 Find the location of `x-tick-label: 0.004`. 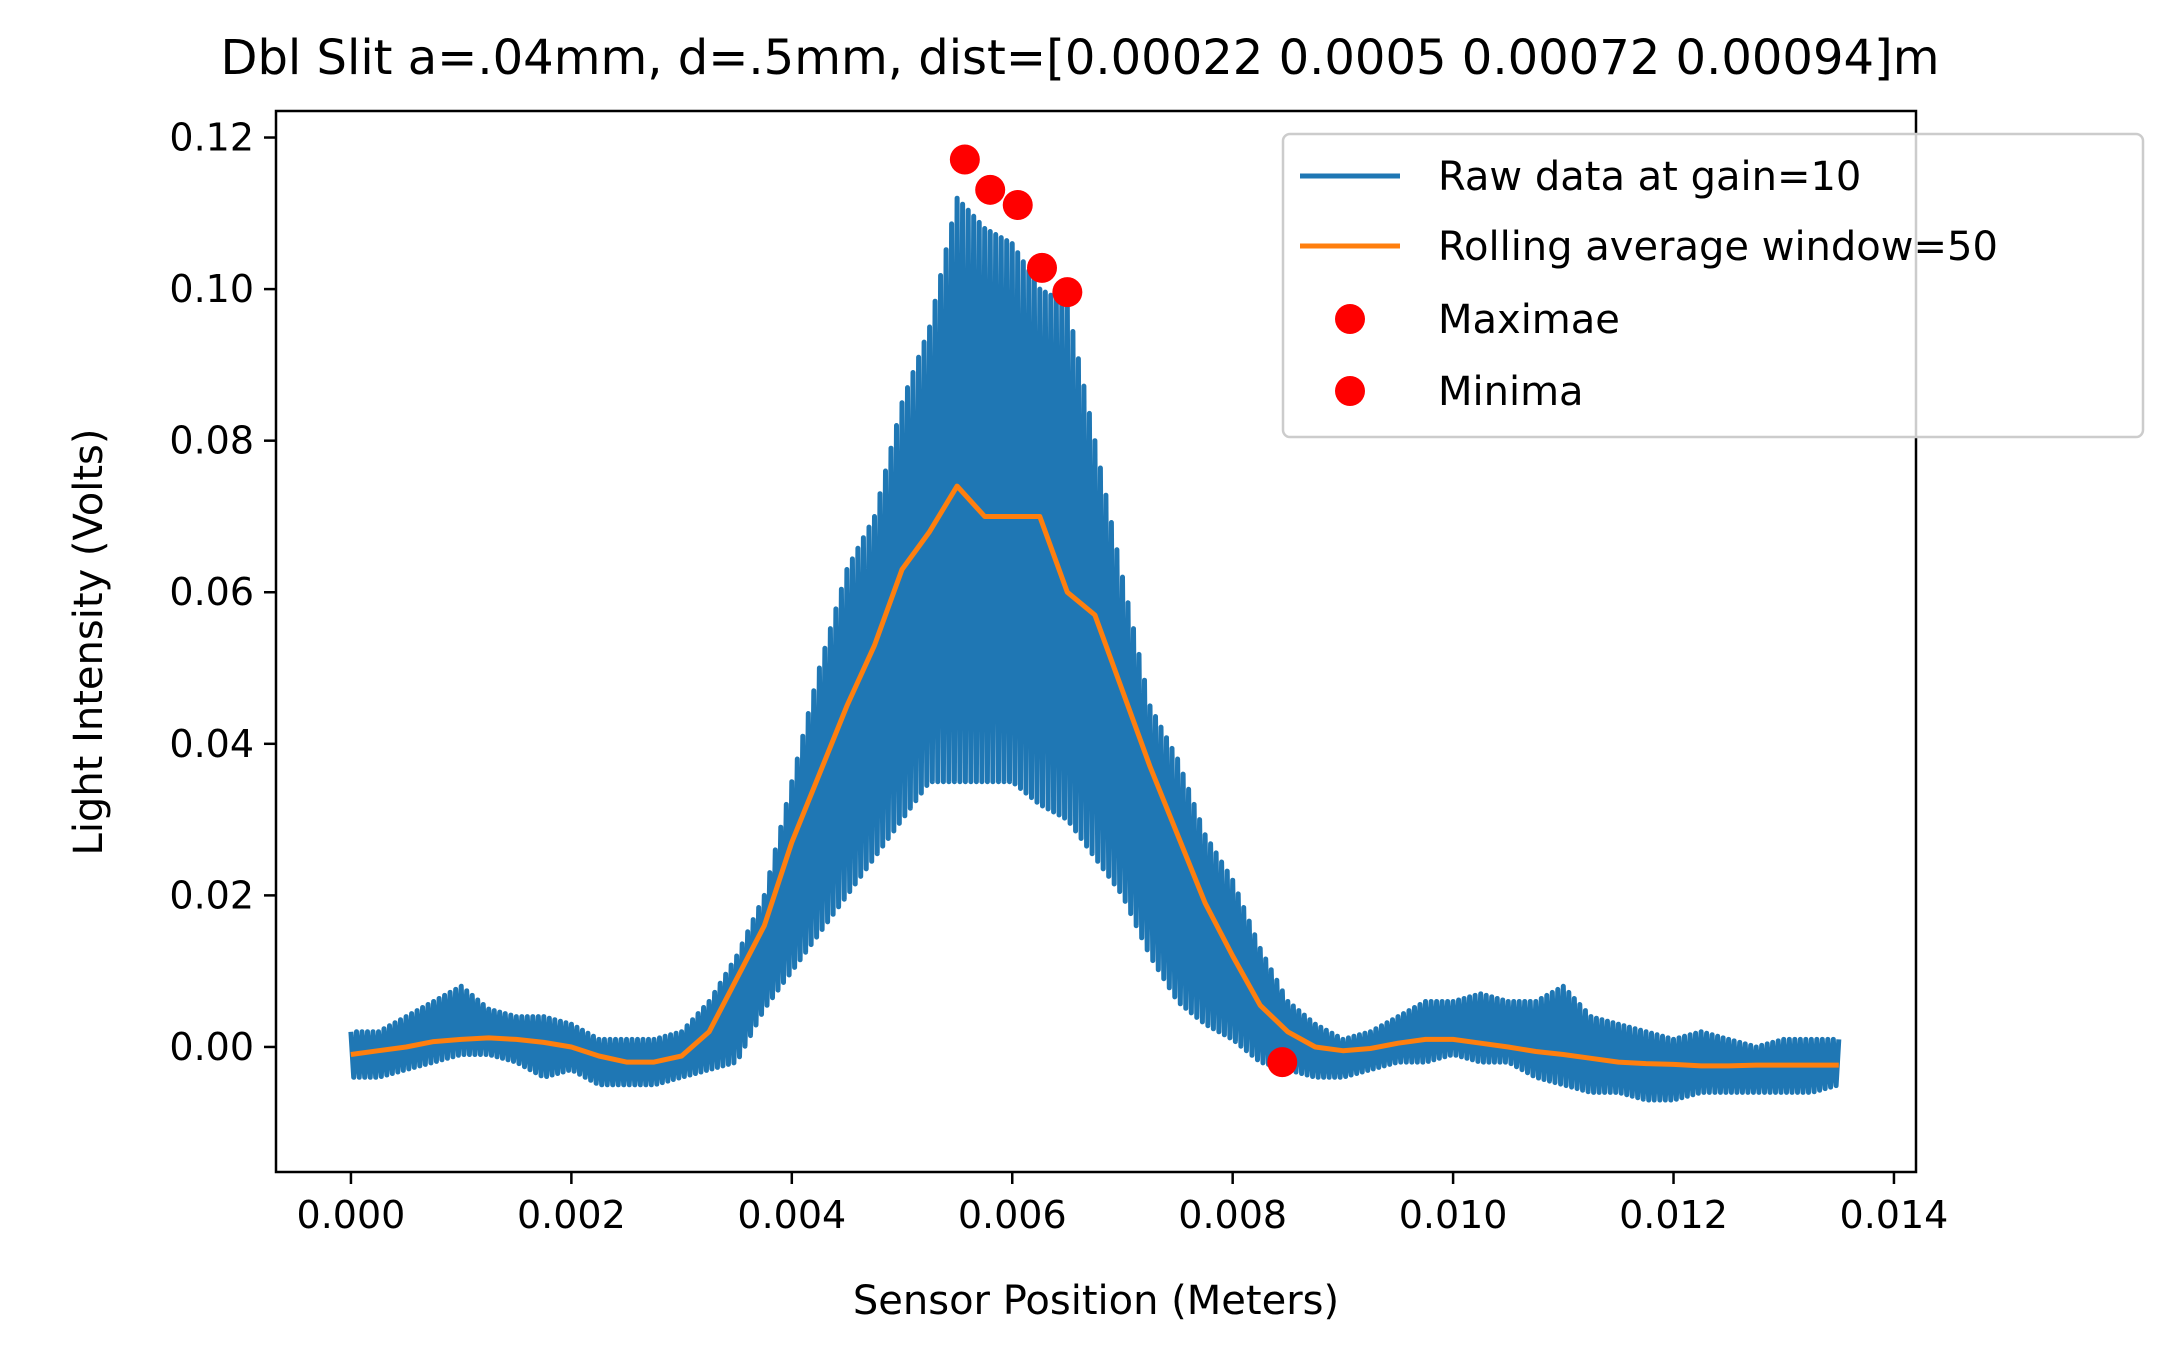

x-tick-label: 0.004 is located at coordinates (791, 1215).